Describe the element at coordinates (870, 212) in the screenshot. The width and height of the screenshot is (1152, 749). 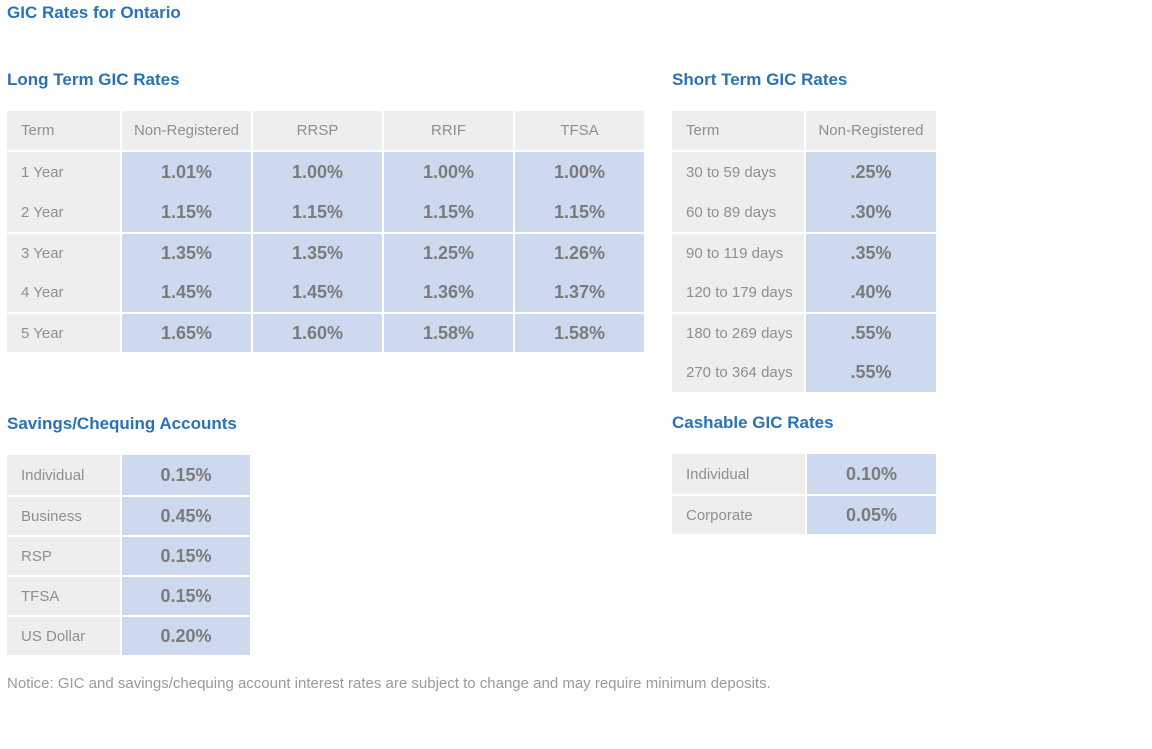
I see `rate-value-cell: .30%` at that location.